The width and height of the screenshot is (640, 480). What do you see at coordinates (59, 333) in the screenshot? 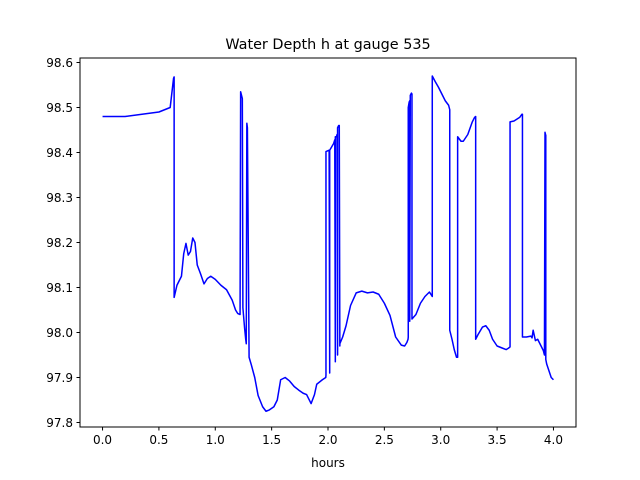
I see `y-tick-label: 98.0` at bounding box center [59, 333].